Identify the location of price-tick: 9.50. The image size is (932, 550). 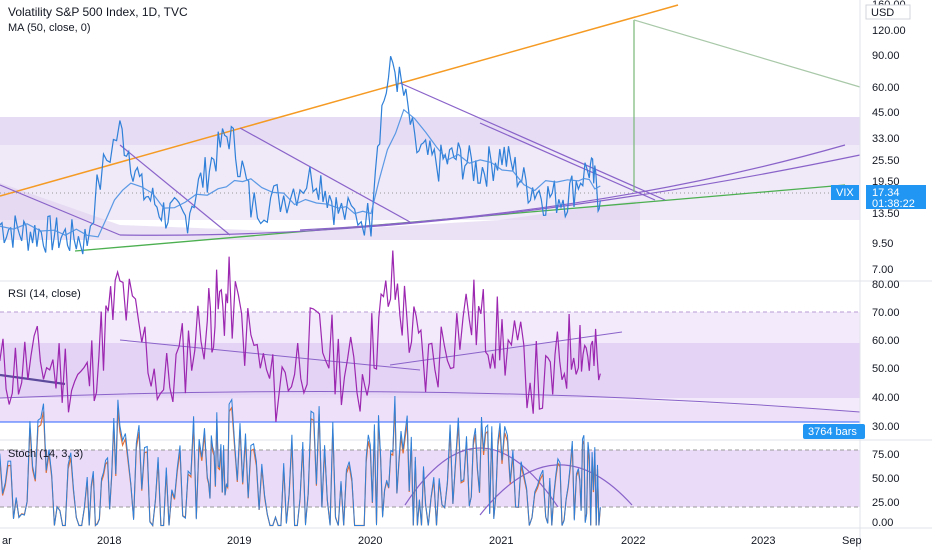
(882, 244).